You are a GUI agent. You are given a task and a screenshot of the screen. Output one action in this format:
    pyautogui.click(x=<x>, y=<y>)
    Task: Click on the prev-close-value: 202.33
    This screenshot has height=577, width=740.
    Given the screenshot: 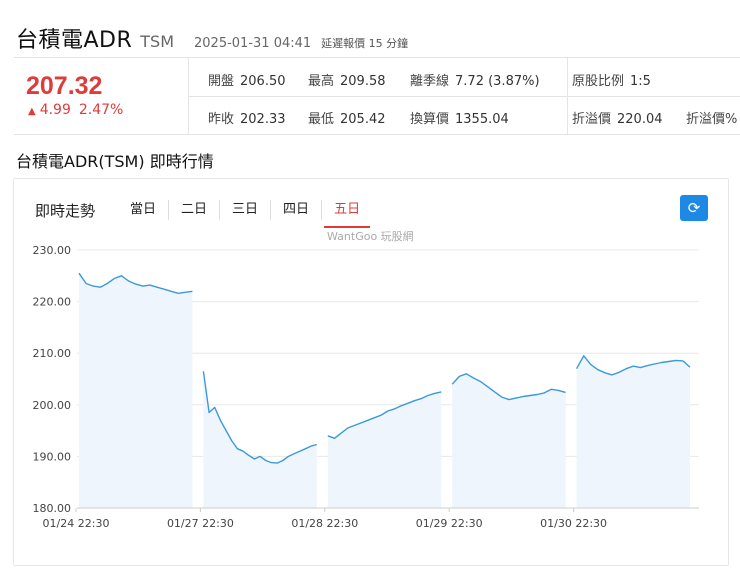 What is the action you would take?
    pyautogui.click(x=263, y=119)
    